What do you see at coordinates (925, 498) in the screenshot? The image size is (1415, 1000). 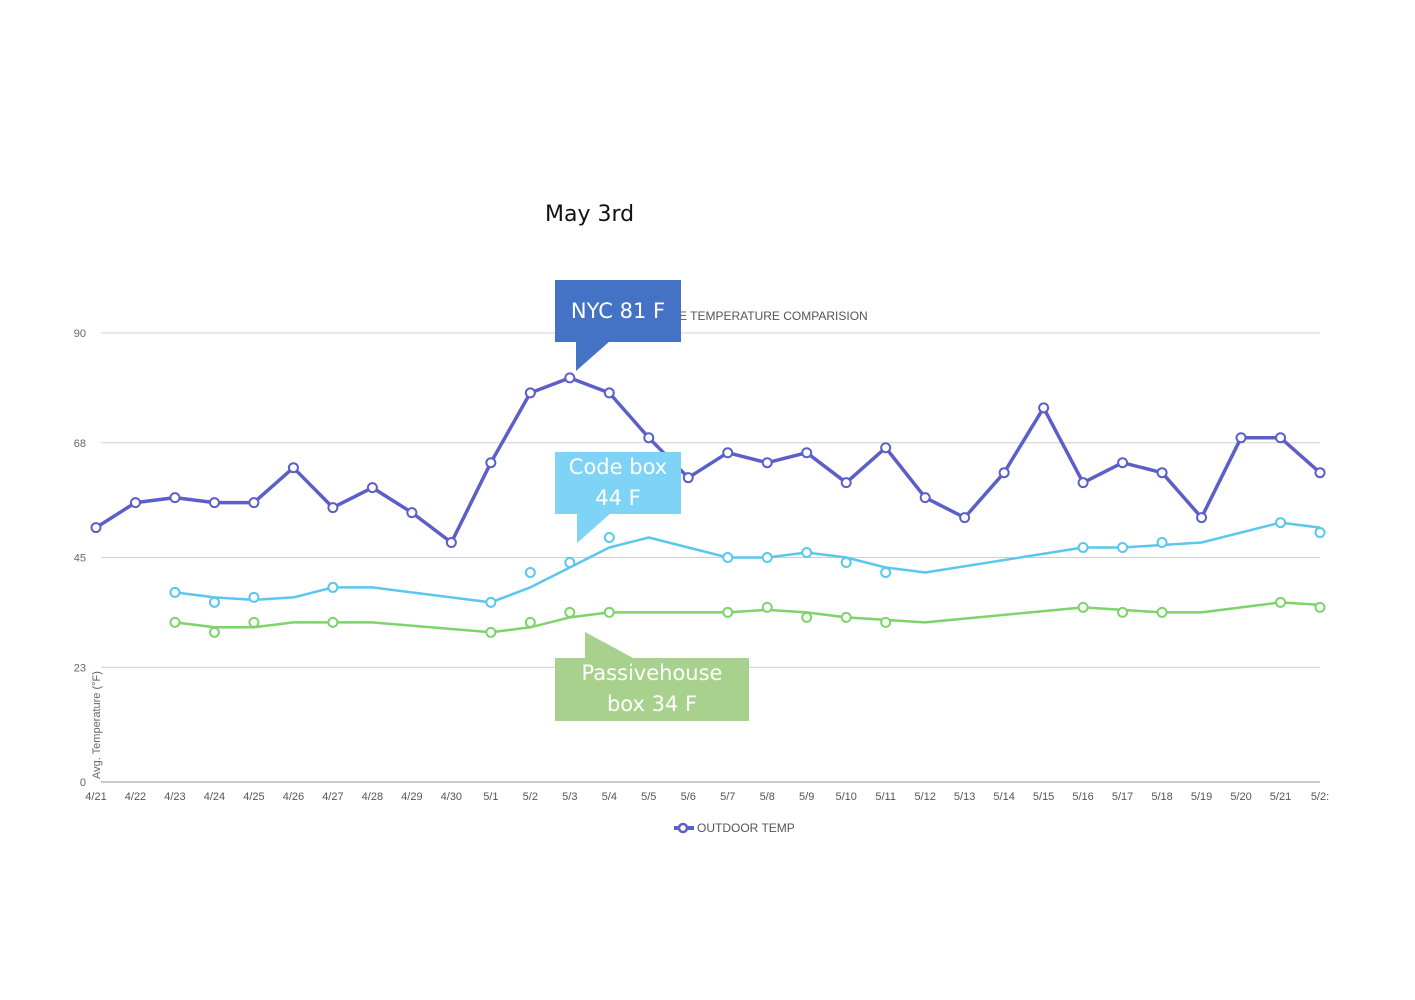 I see `point-outdoor-temp-5/12` at bounding box center [925, 498].